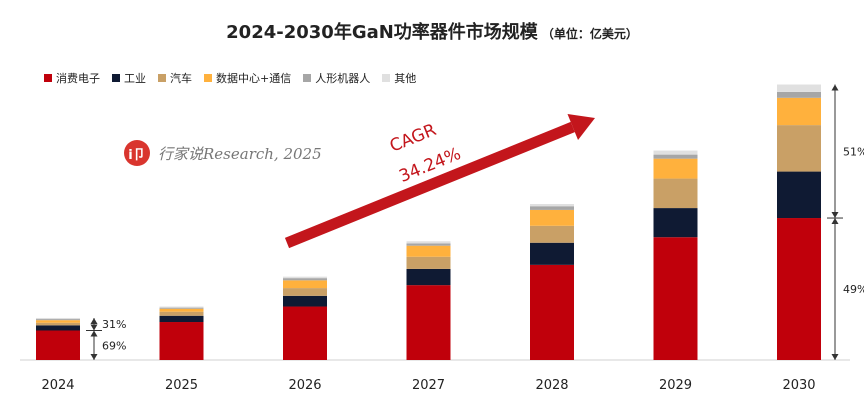  I want to click on legend-item: 数据中心+通信, so click(247, 78).